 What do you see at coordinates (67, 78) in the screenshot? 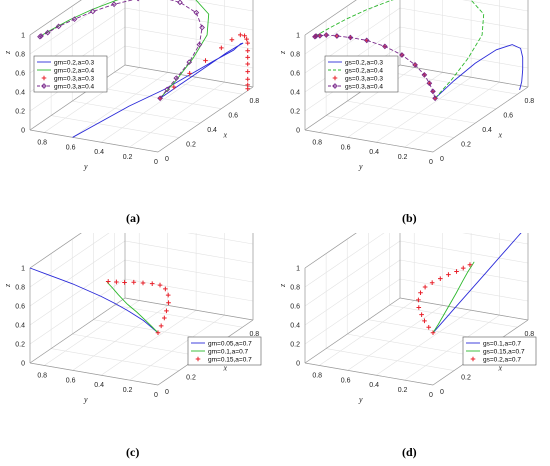
I see `legend-item: gm=0.3,a=0.3` at bounding box center [67, 78].